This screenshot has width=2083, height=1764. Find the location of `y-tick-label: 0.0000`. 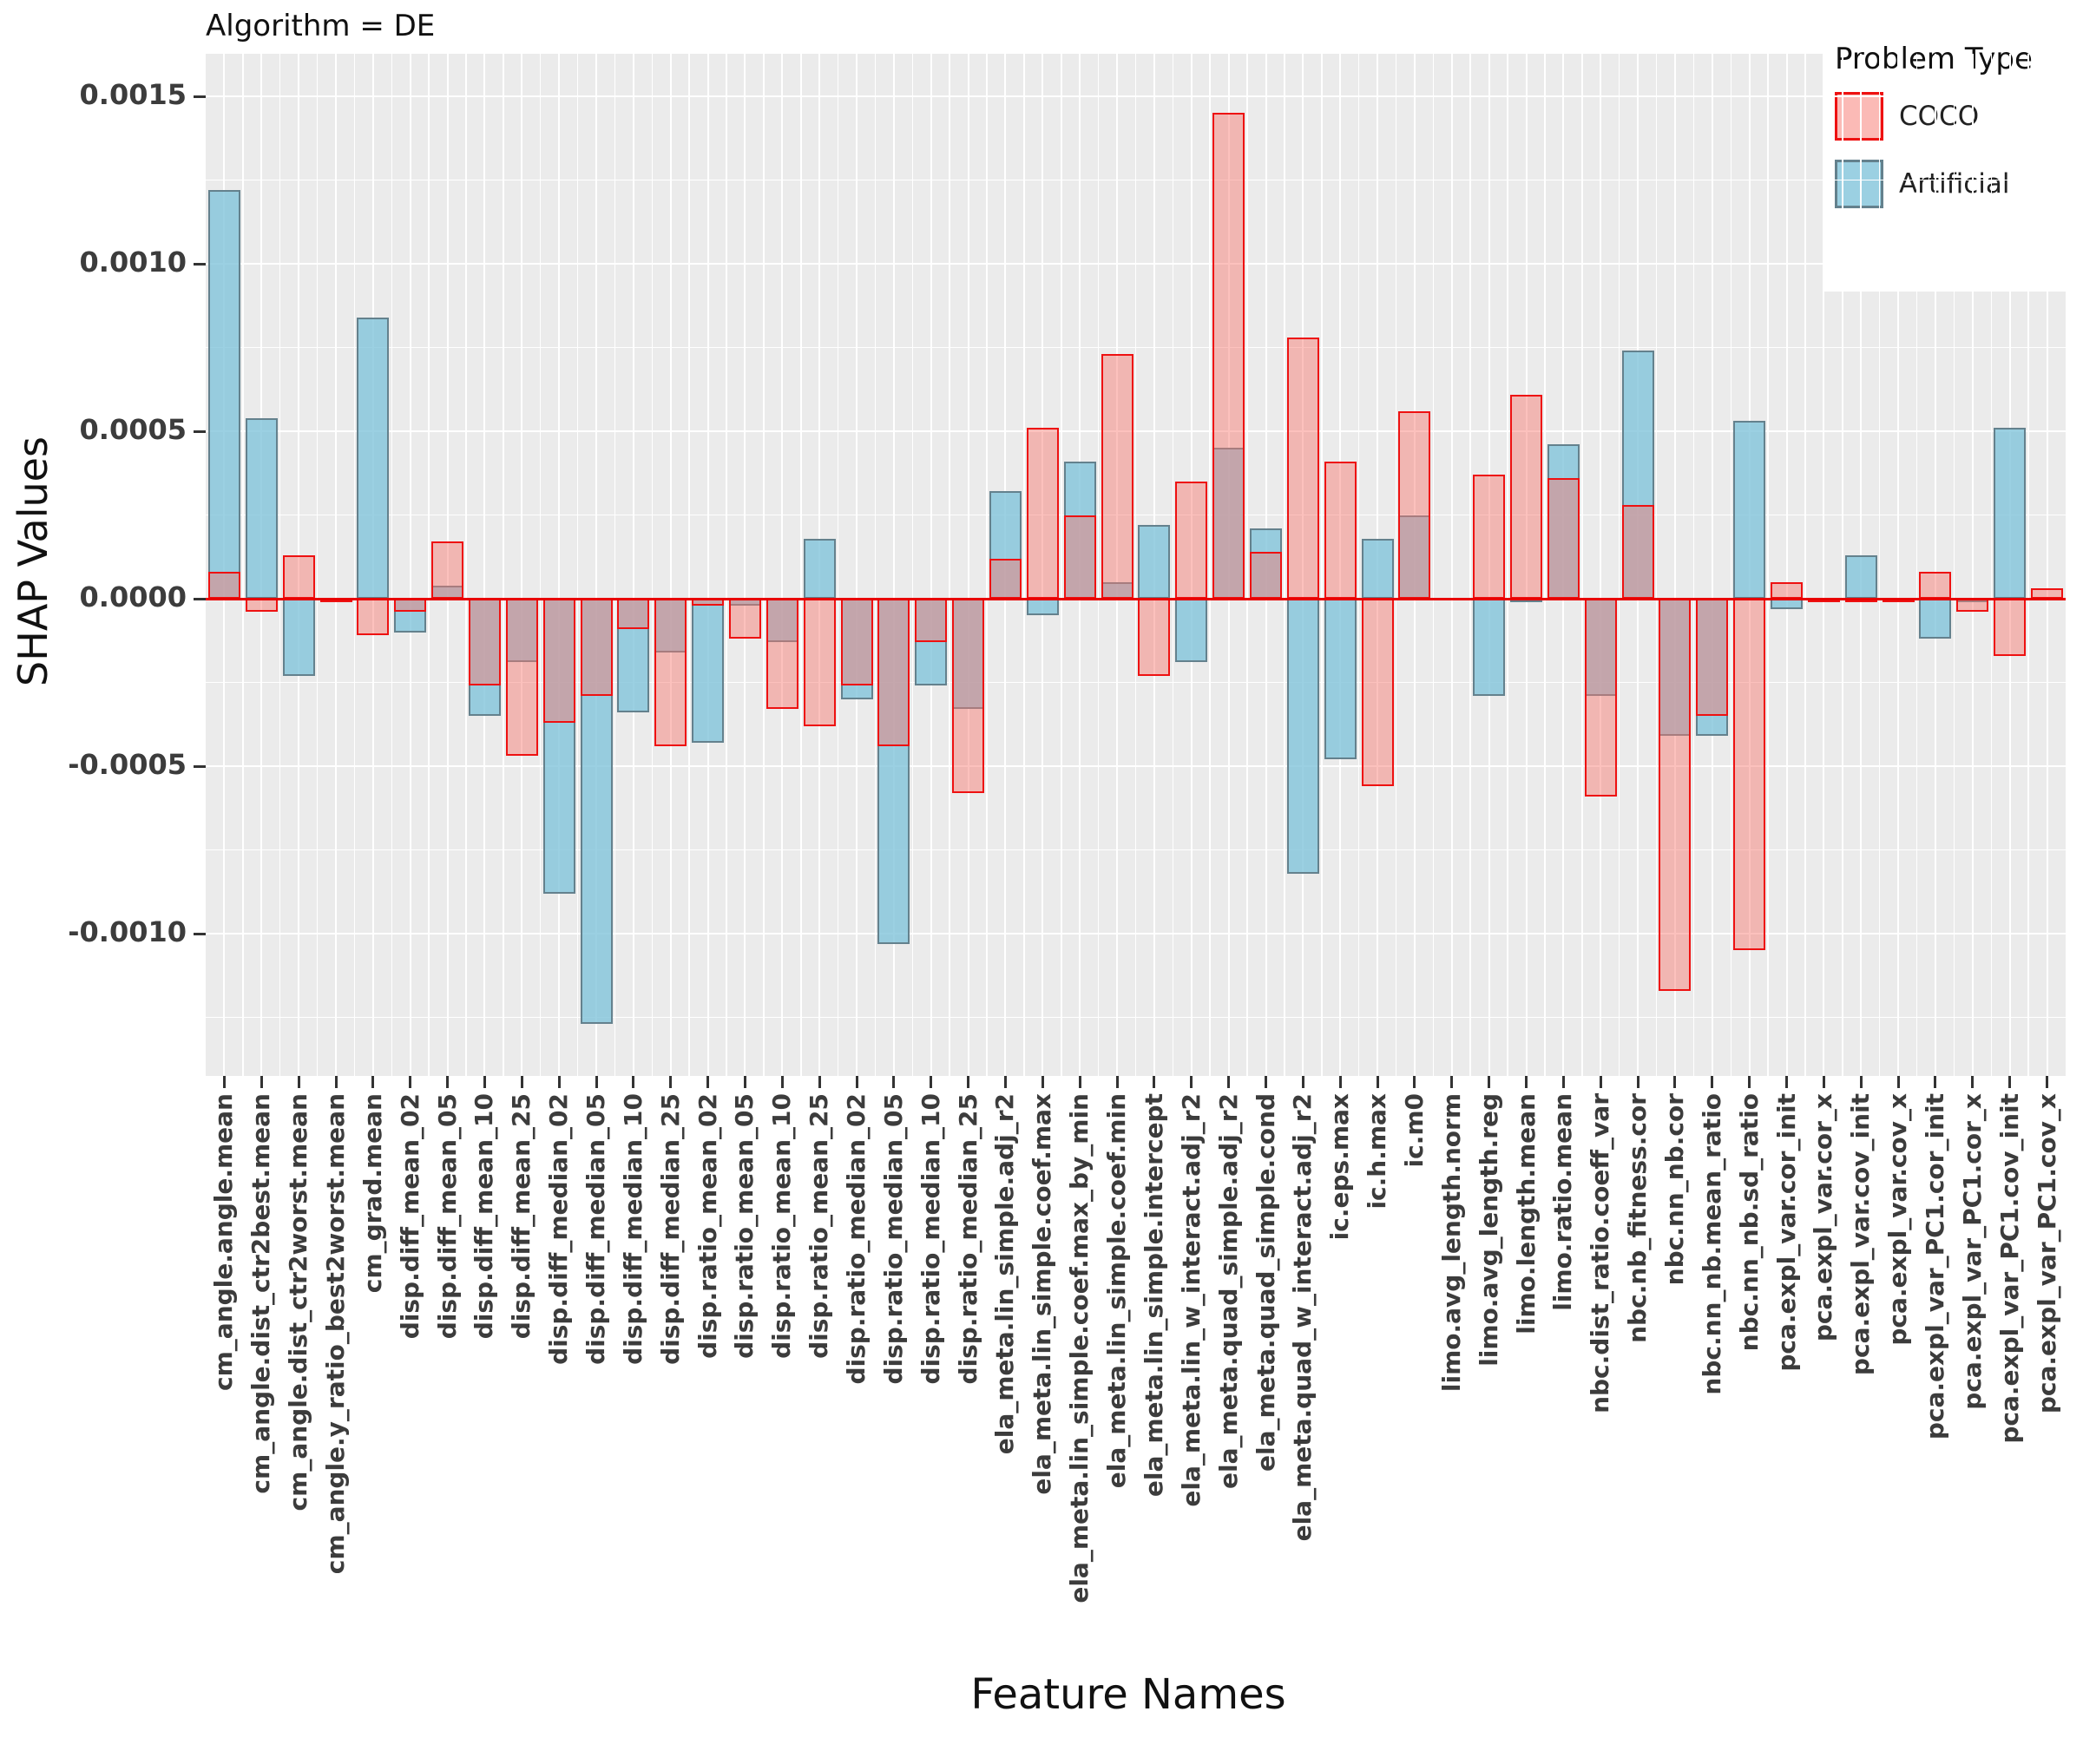

y-tick-label: 0.0000 is located at coordinates (133, 596).